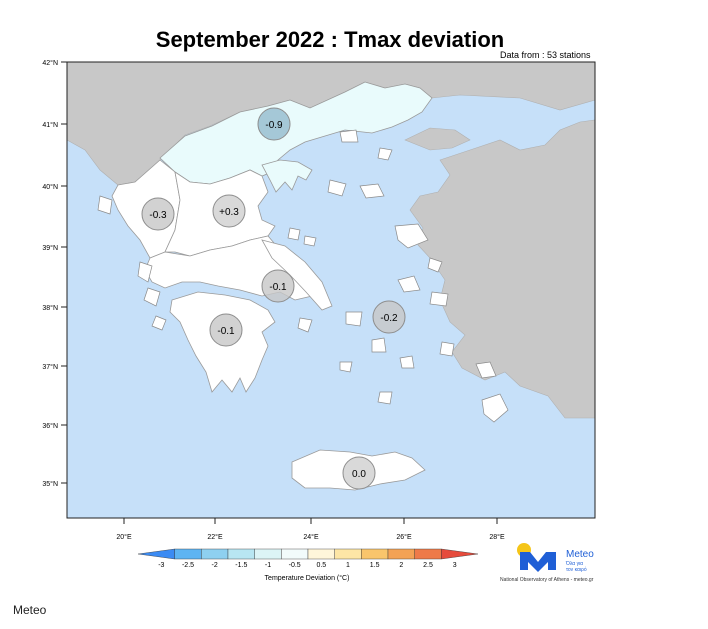 Image resolution: width=708 pixels, height=629 pixels. I want to click on legend-colorbar: -3 -2.5 -2 -1.5 -1 -0.5 0.5 1 1.5 2 2.5 3, so click(308, 558).